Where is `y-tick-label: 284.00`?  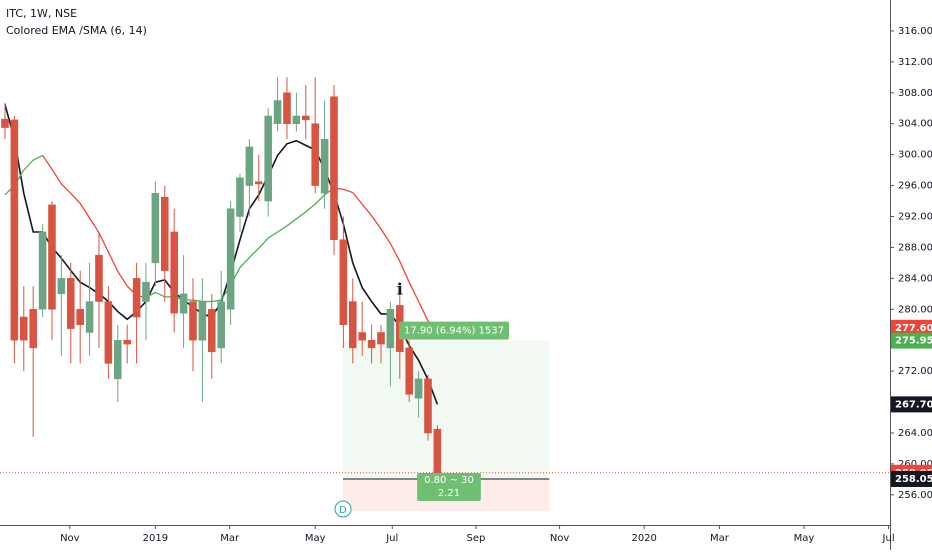
y-tick-label: 284.00 is located at coordinates (915, 278).